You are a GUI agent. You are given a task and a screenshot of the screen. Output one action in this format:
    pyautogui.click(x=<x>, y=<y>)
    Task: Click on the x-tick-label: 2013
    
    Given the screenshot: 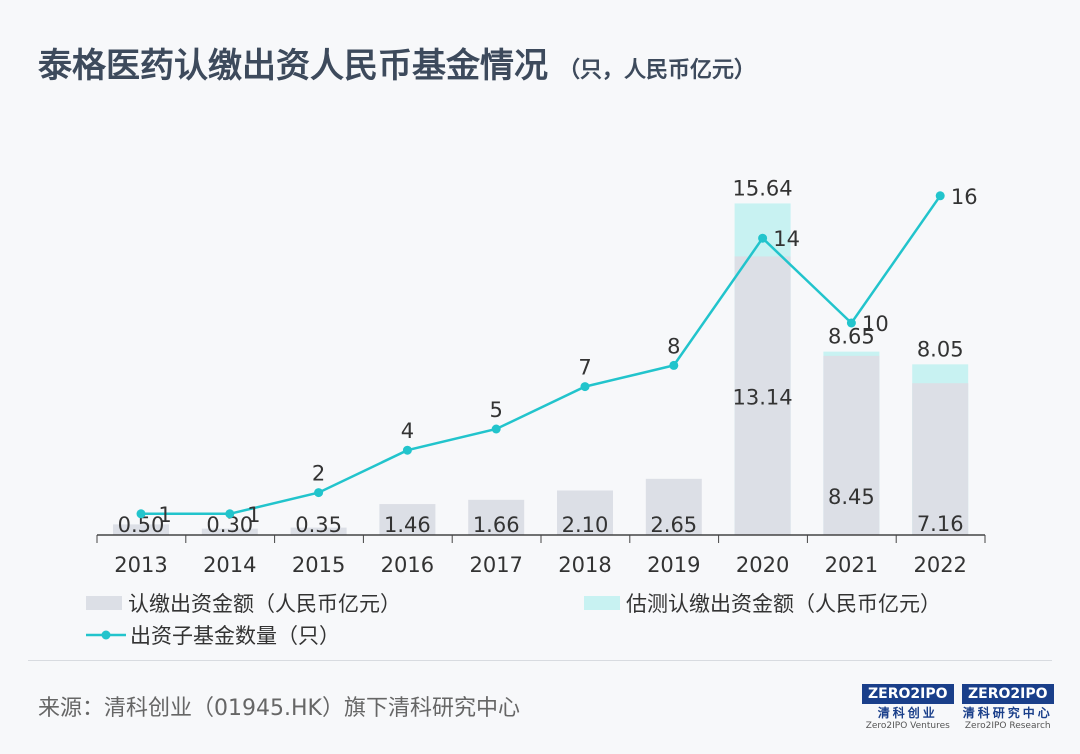 What is the action you would take?
    pyautogui.click(x=140, y=565)
    